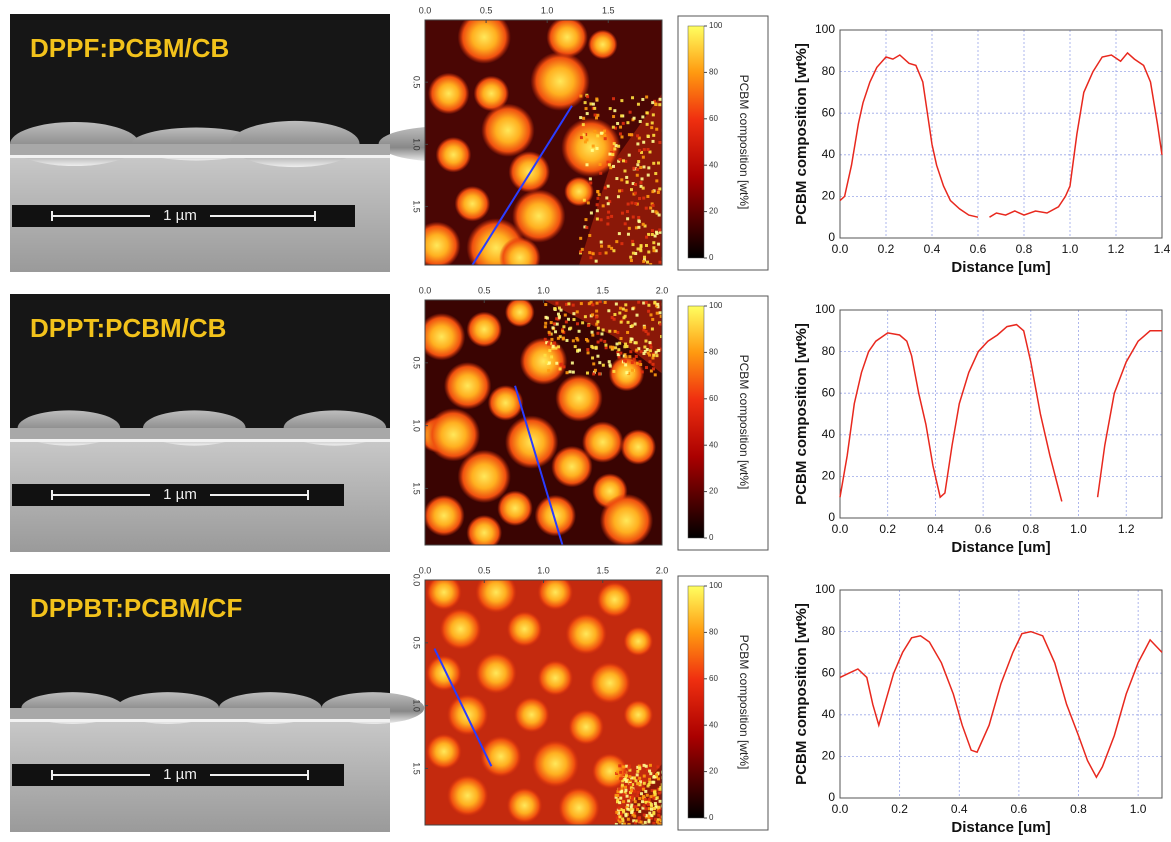  What do you see at coordinates (129, 48) in the screenshot?
I see `sample-label: DPPF:PCBM/CB` at bounding box center [129, 48].